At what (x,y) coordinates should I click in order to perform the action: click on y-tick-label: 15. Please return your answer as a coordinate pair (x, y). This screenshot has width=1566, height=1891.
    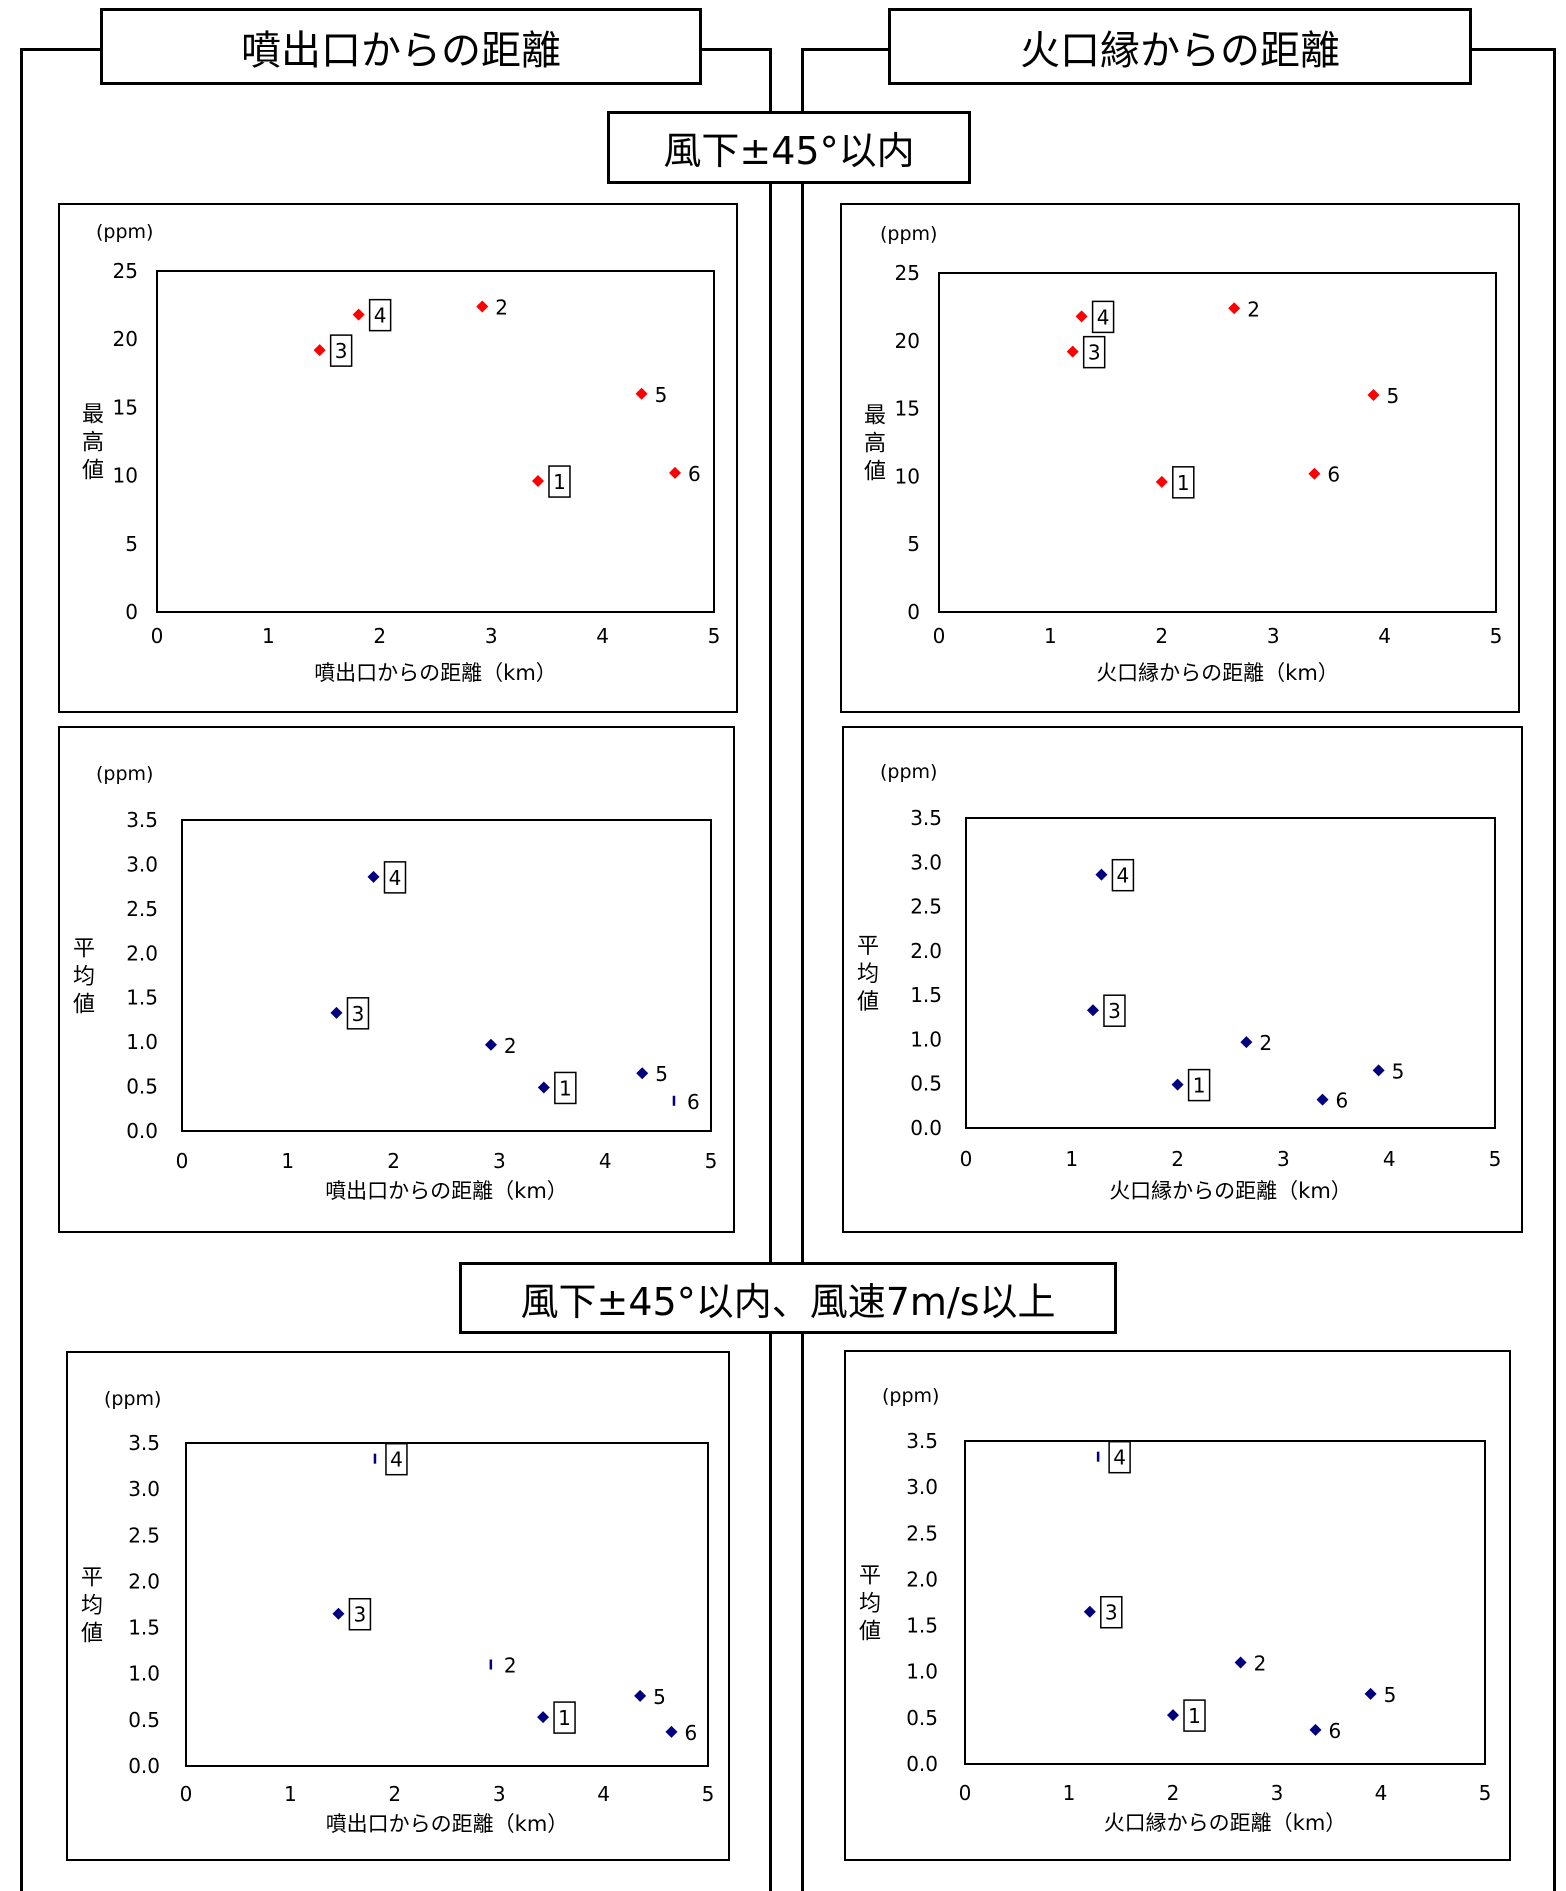
    Looking at the image, I should click on (907, 409).